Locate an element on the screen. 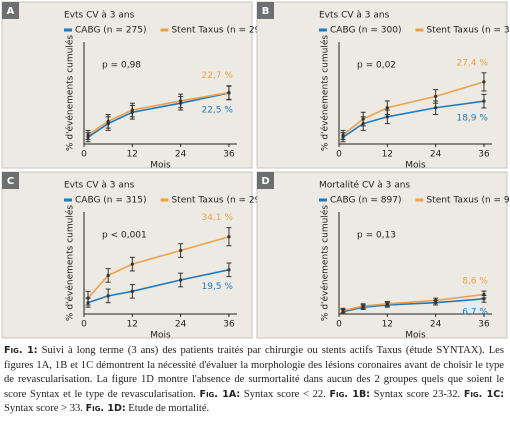 The width and height of the screenshot is (510, 426). chart-title: Mortalité CV à 3 ans is located at coordinates (364, 185).